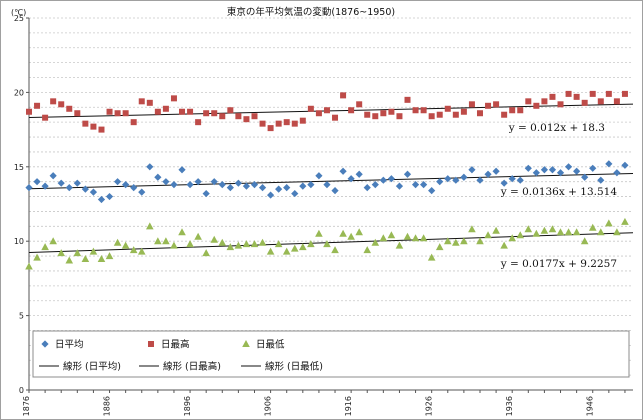  I want to click on legend-trendline-label: 線形 (日最低), so click(294, 367).